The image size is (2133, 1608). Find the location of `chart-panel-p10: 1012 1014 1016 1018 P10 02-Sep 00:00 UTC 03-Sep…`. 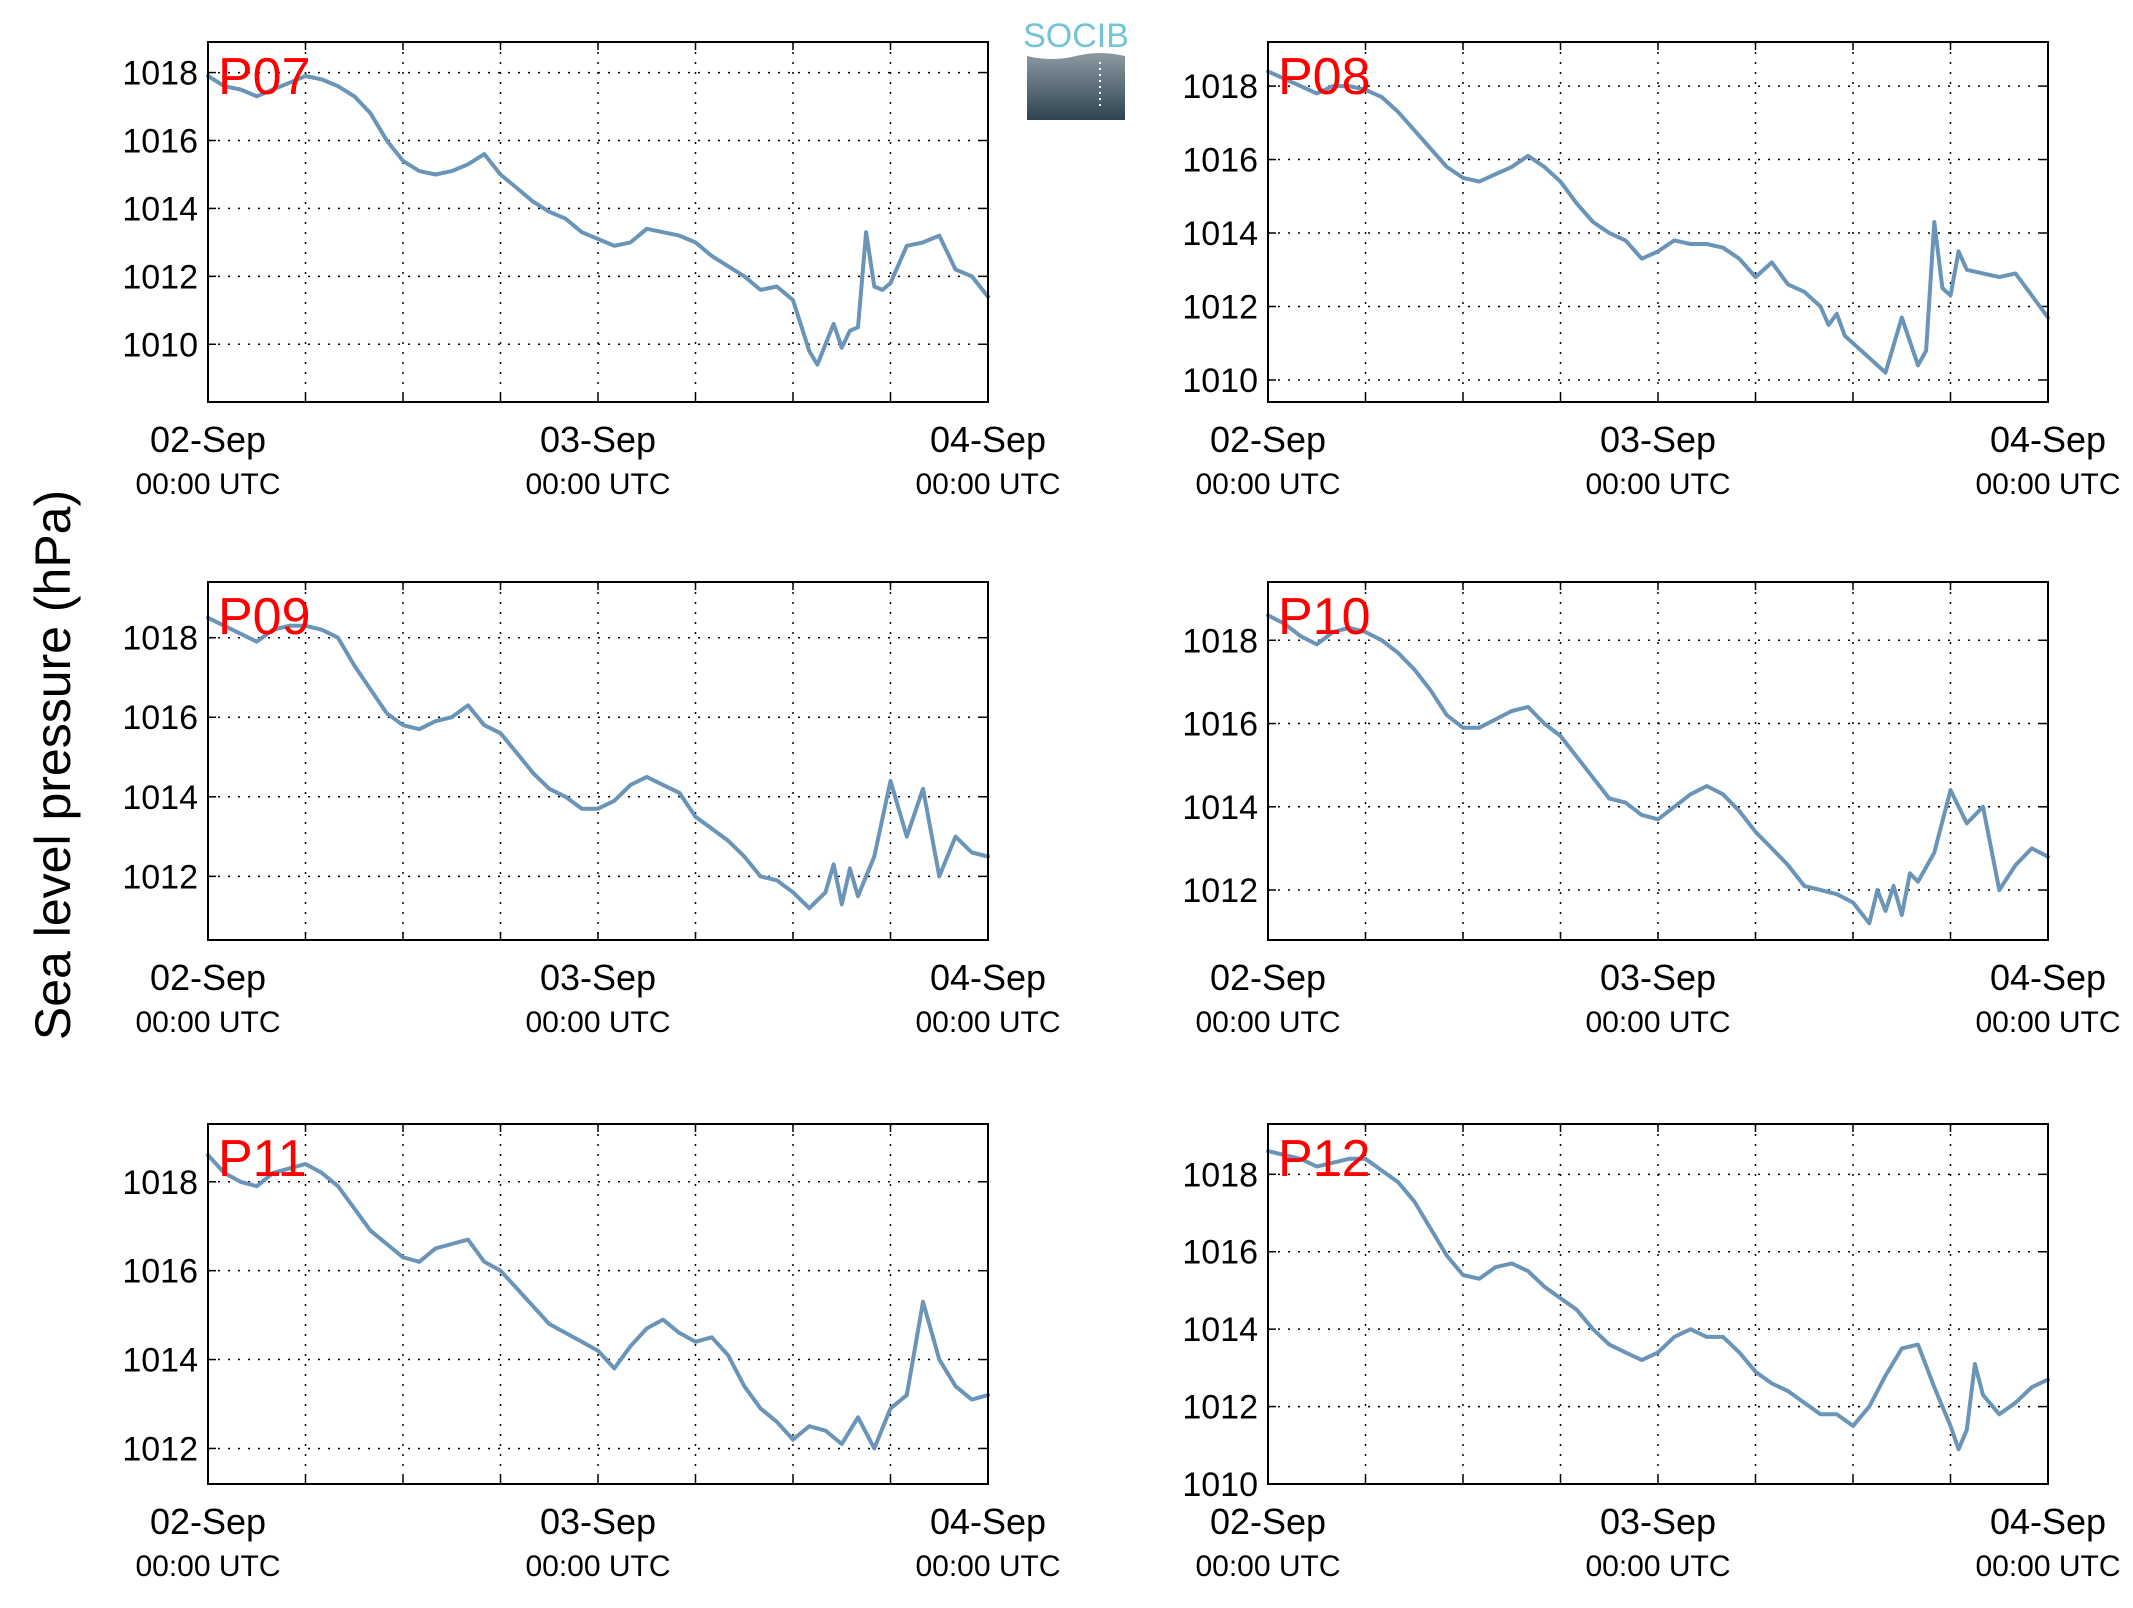

chart-panel-p10: 1012 1014 1016 1018 P10 02-Sep 00:00 UTC 03-Sep… is located at coordinates (1651, 810).